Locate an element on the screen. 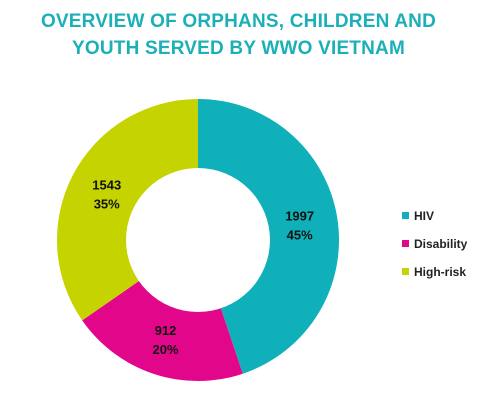  legend-item-hiv: HIV is located at coordinates (434, 215).